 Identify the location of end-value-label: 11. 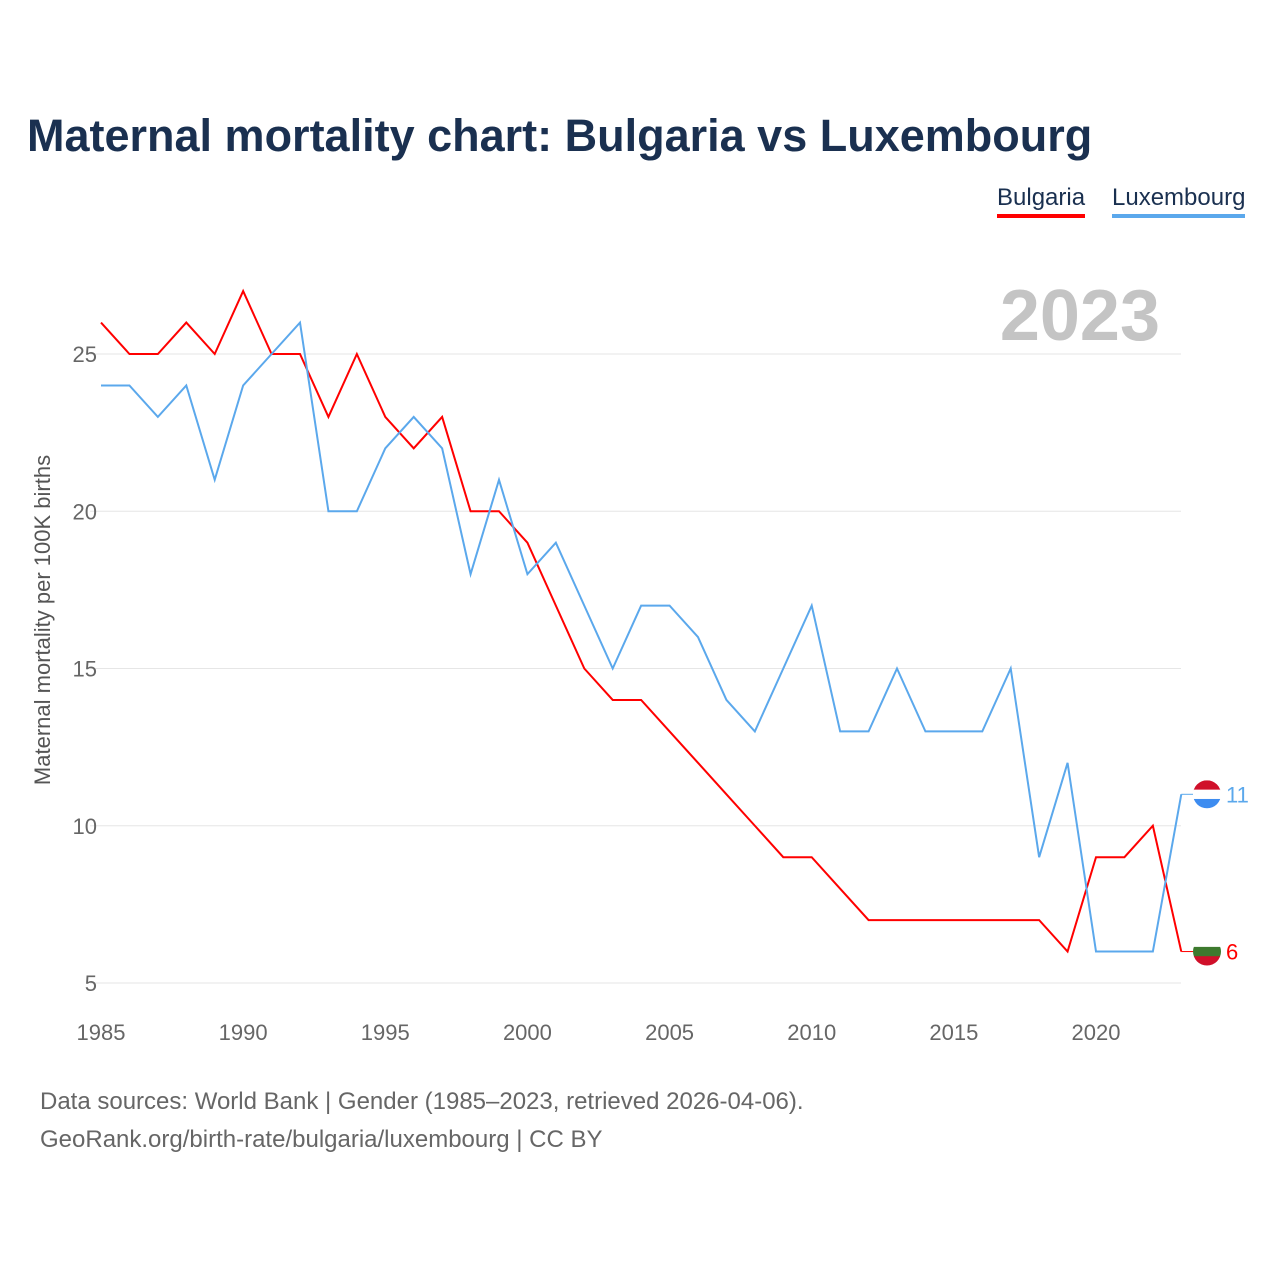
(1237, 794).